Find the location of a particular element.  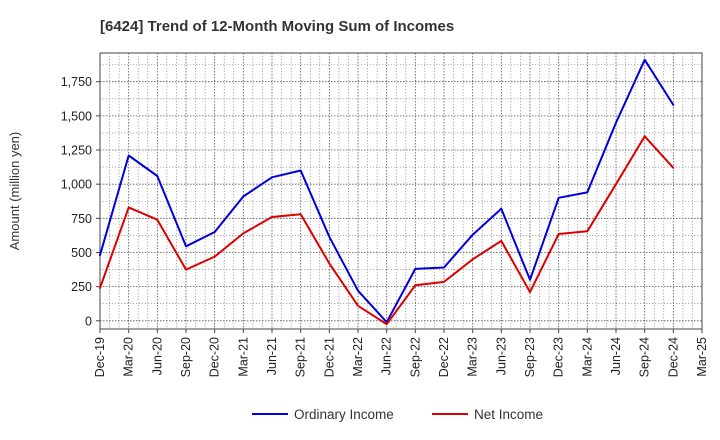

x-tick-label: Jun-20 is located at coordinates (157, 356).